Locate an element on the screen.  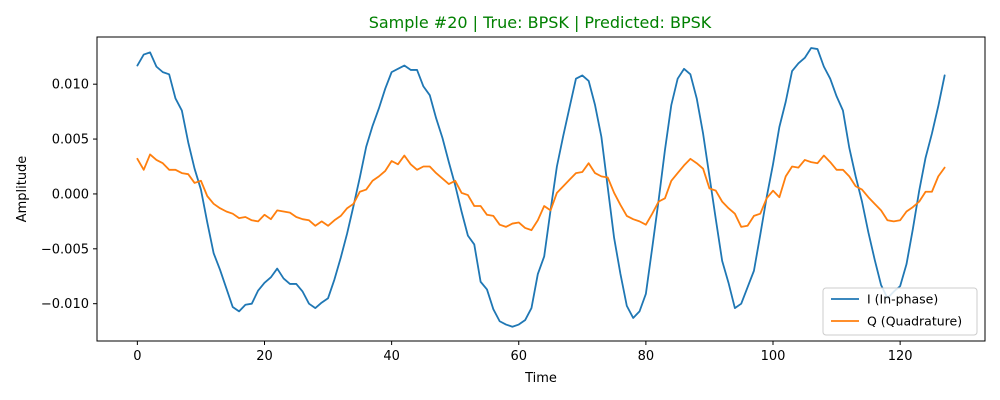
y-tick-label: 0.005 is located at coordinates (70, 140).